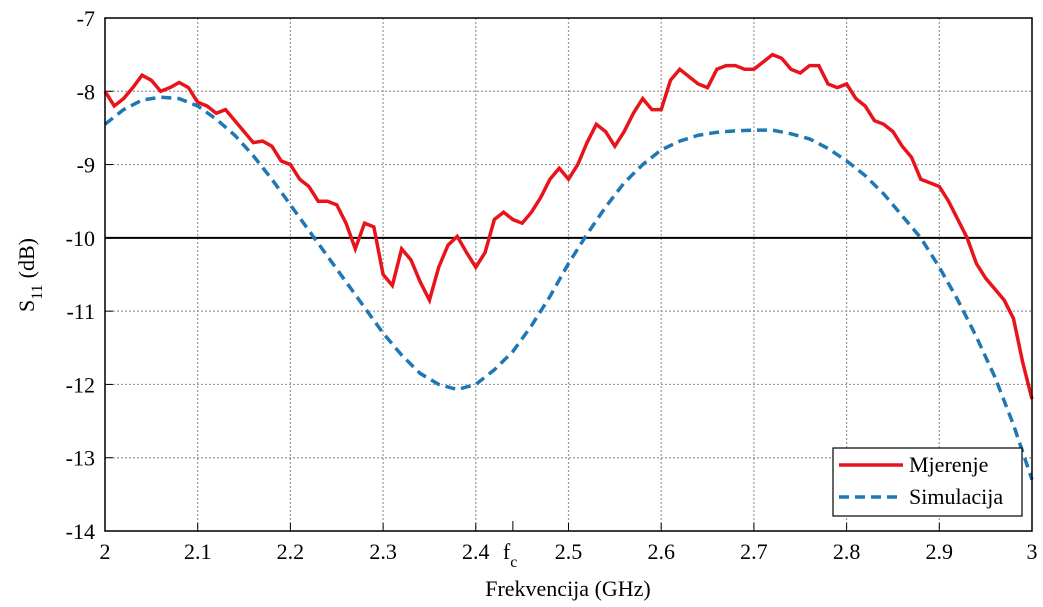 This screenshot has width=1043, height=607. Describe the element at coordinates (80, 458) in the screenshot. I see `y-tick-label: -13` at that location.